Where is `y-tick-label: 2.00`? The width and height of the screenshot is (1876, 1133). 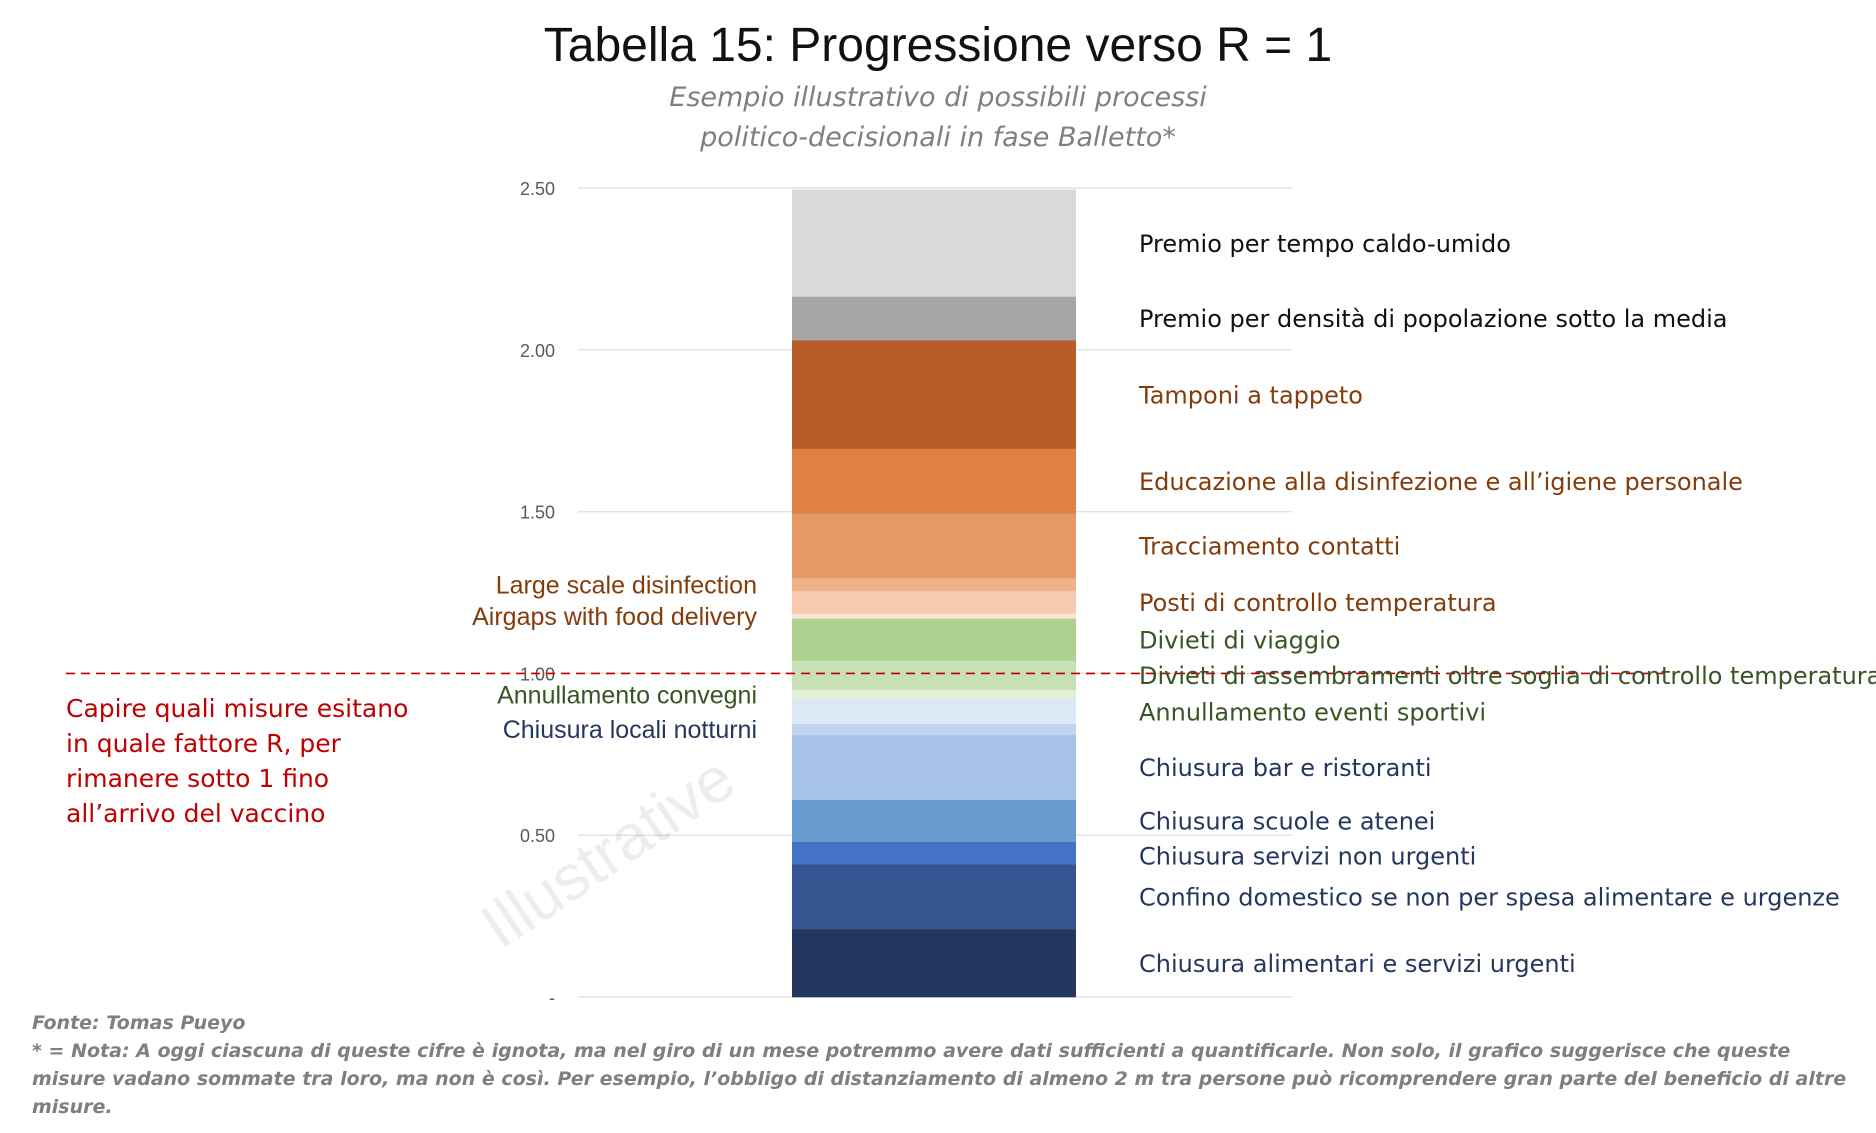 y-tick-label: 2.00 is located at coordinates (537, 351).